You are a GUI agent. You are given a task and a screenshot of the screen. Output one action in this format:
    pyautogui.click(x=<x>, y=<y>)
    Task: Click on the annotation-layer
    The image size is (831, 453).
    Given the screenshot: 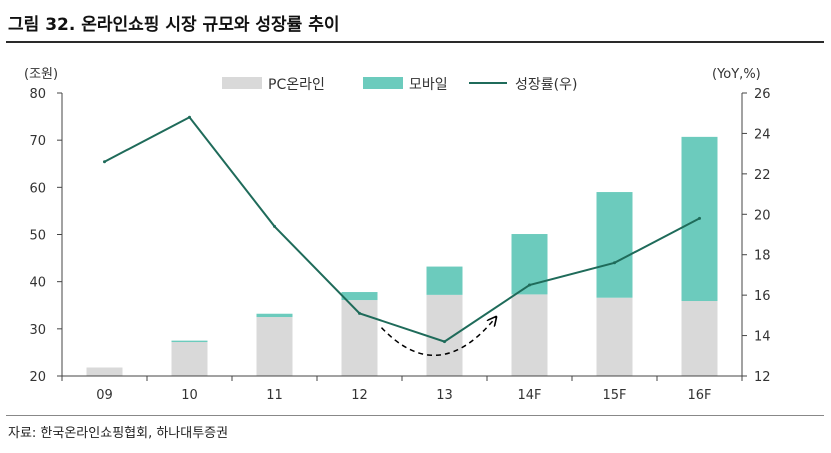 What is the action you would take?
    pyautogui.click(x=438, y=337)
    